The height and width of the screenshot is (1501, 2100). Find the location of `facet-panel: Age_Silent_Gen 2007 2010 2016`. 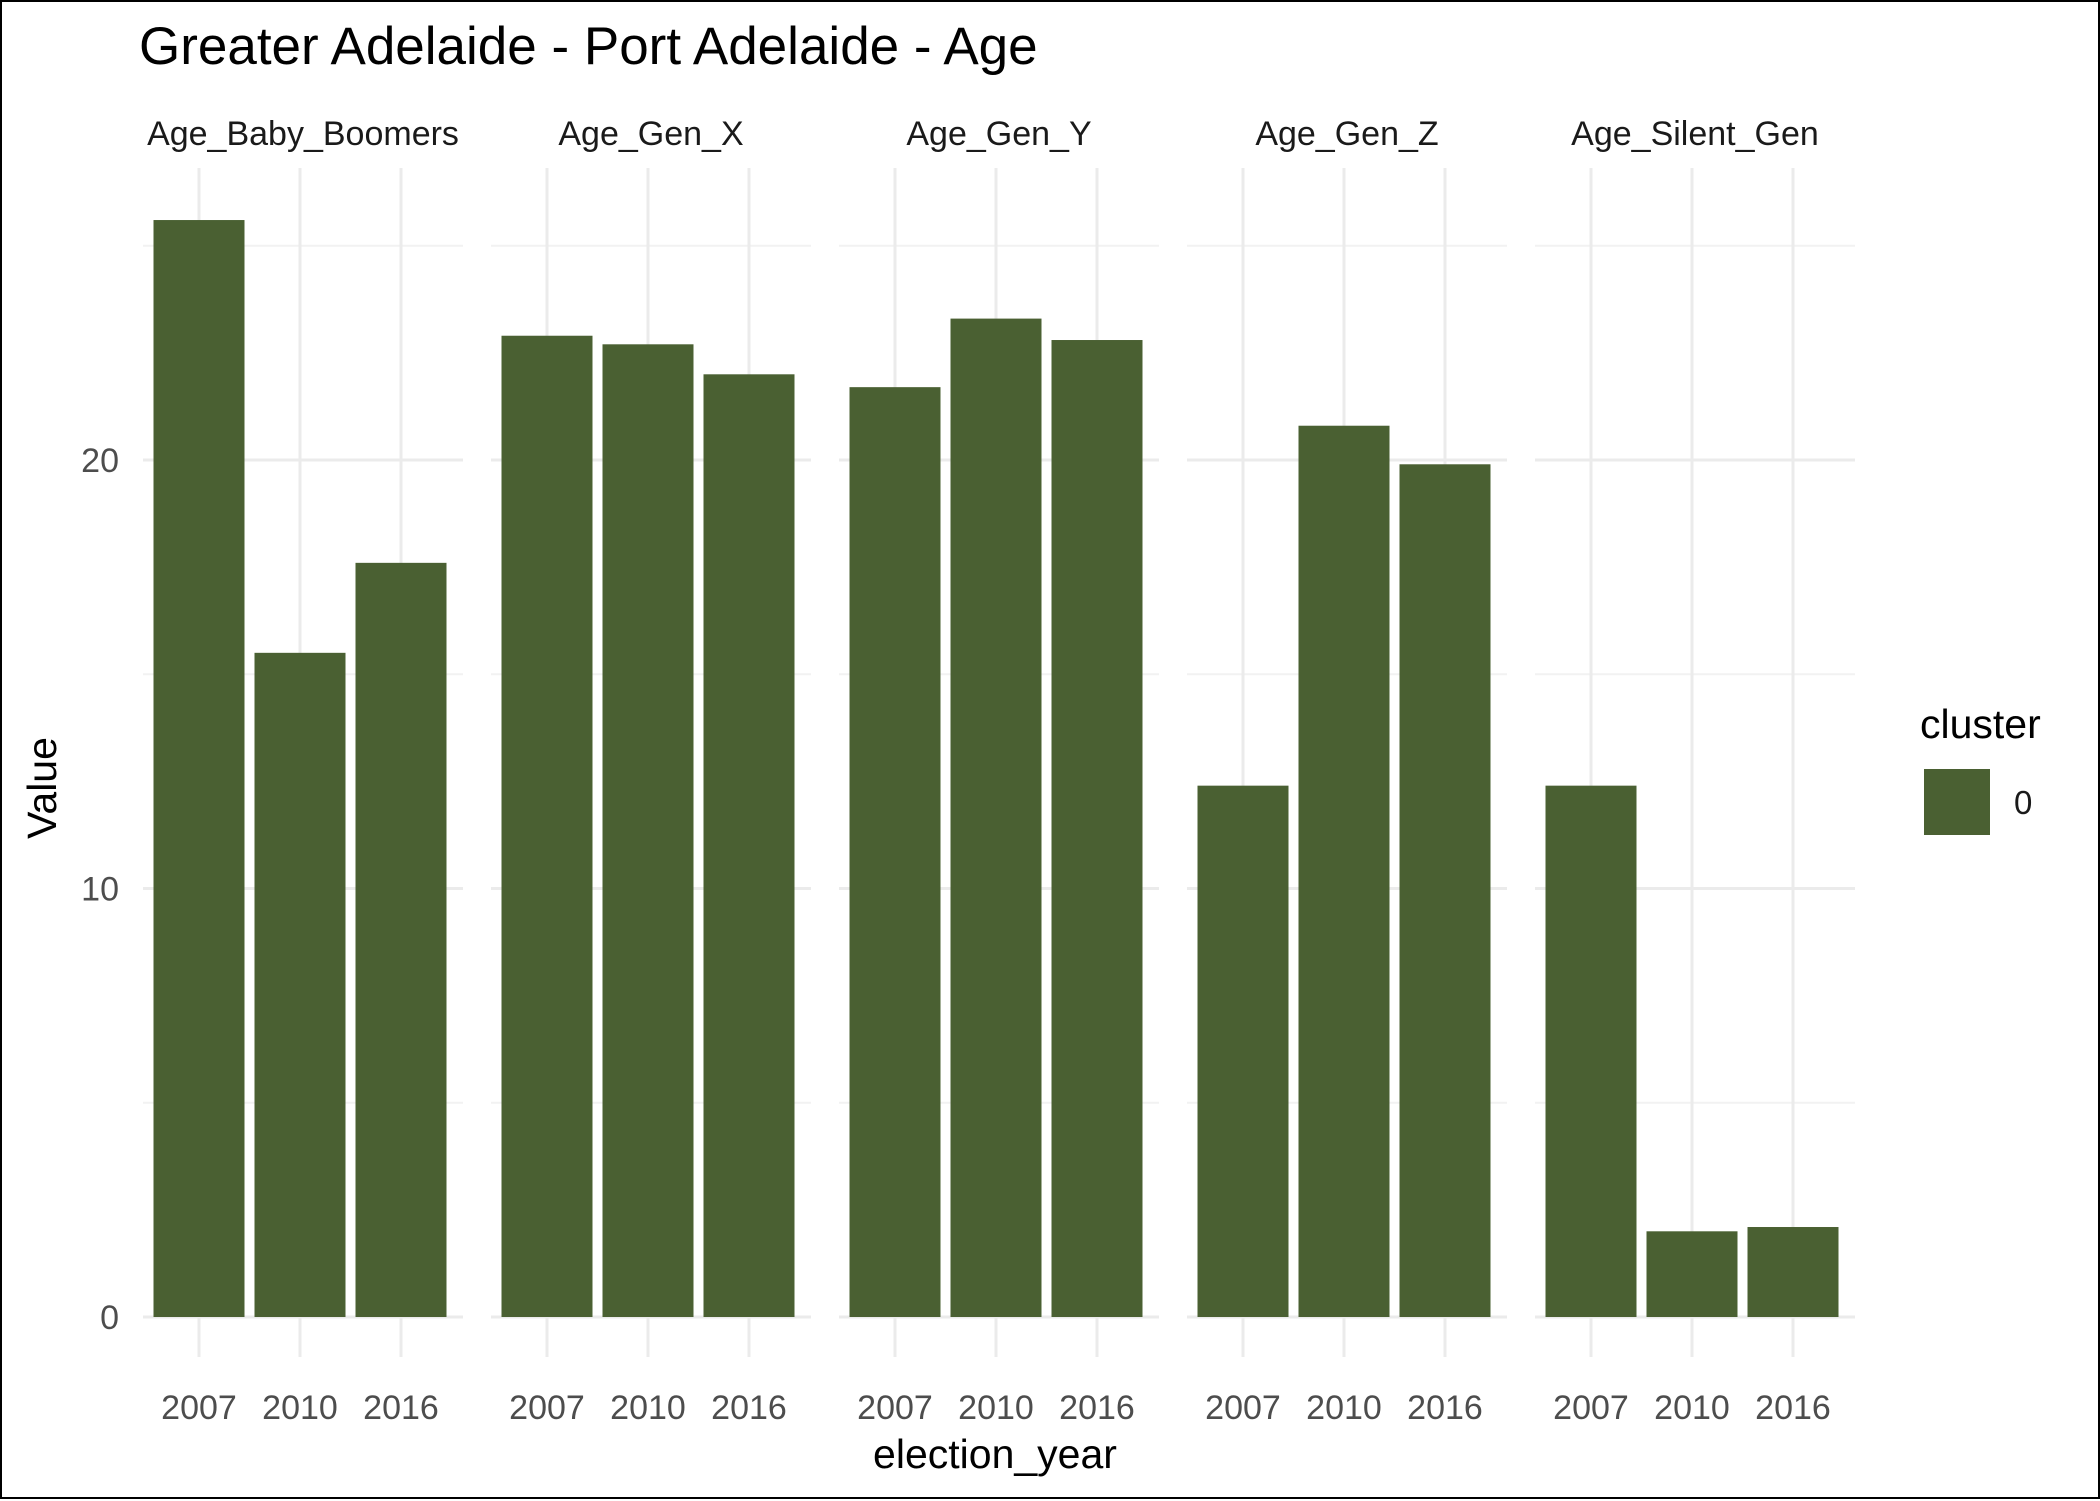

facet-panel: Age_Silent_Gen 2007 2010 2016 is located at coordinates (1695, 771).